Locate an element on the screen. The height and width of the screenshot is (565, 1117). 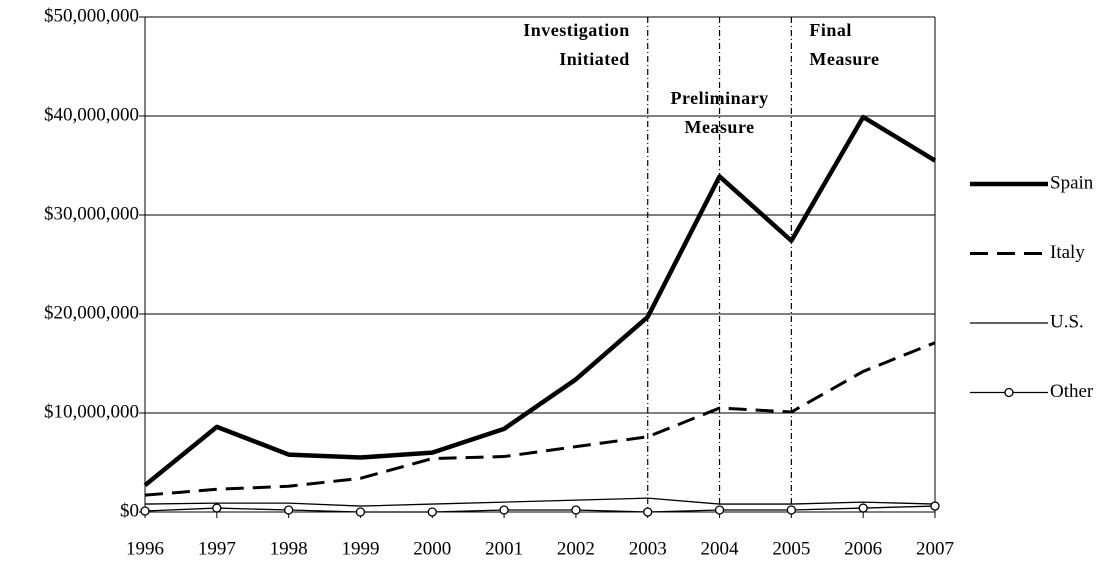
x-tick-label: 2001 is located at coordinates (504, 548).